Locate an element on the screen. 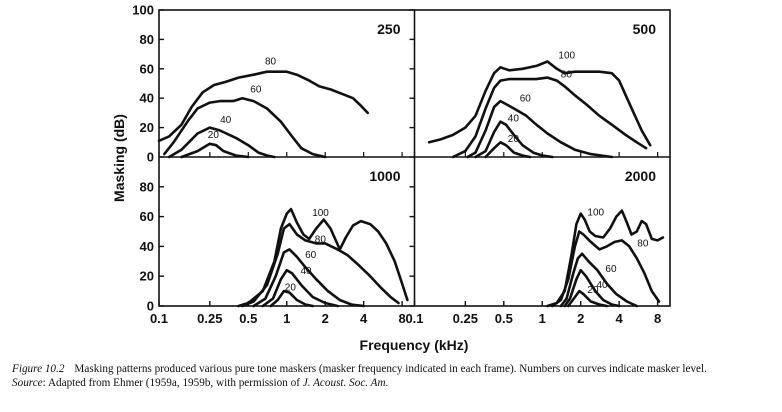 This screenshot has height=412, width=782. x-tick-label-0-0.1: 0.1 is located at coordinates (159, 318).